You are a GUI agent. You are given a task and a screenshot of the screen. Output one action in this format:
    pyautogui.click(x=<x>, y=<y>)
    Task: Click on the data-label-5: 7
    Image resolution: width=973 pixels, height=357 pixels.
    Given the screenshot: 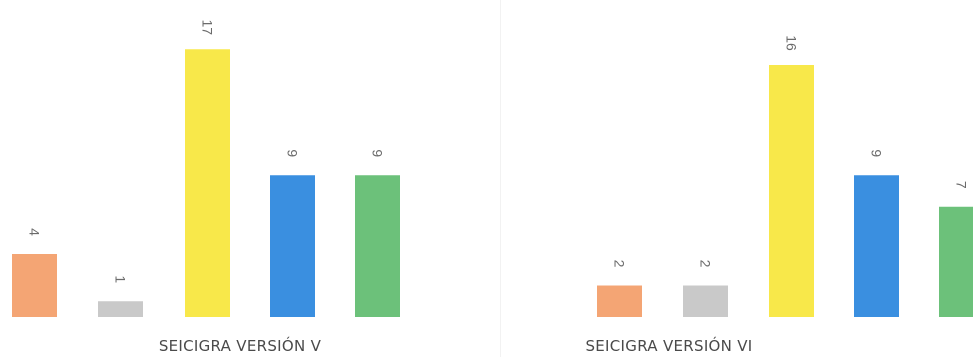 What is the action you would take?
    pyautogui.click(x=962, y=185)
    